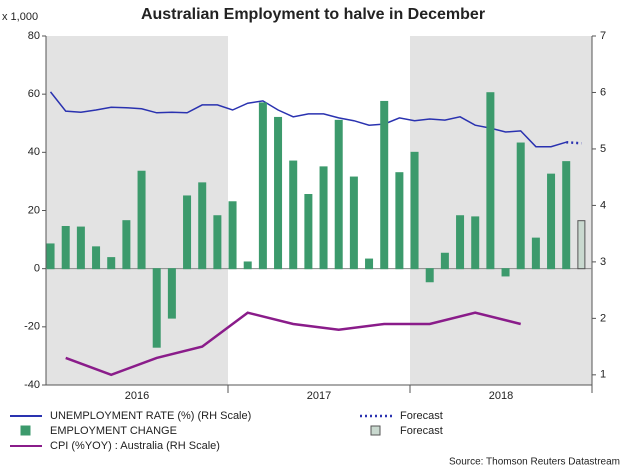 This screenshot has height=469, width=626. I want to click on y2-tick-label: 3, so click(603, 262).